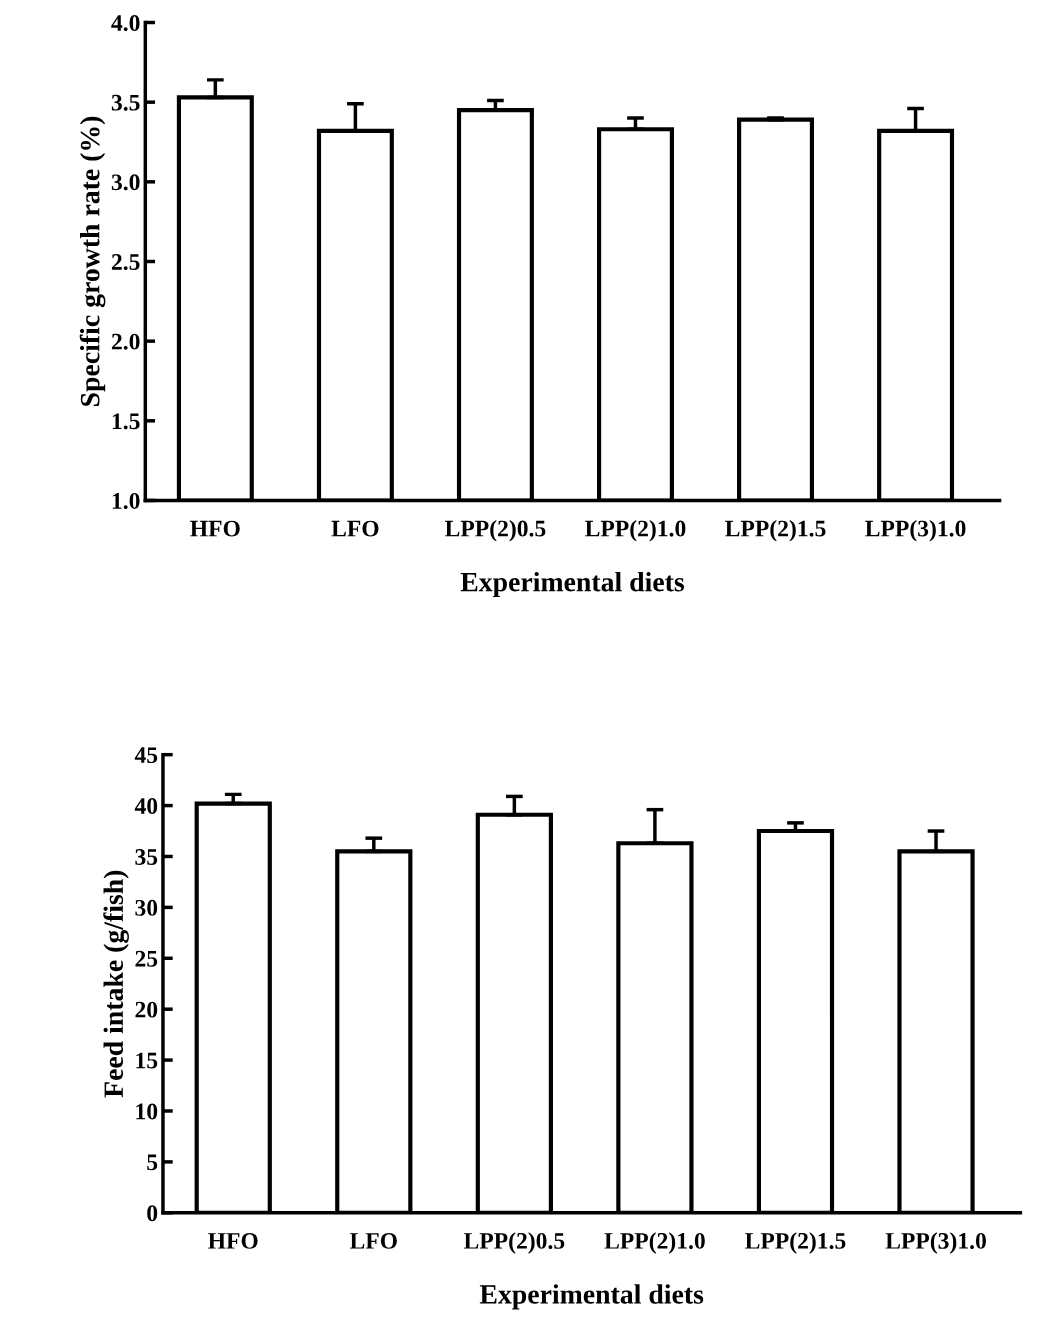 The image size is (1038, 1324). Describe the element at coordinates (146, 1009) in the screenshot. I see `y-tick-label: 20` at that location.